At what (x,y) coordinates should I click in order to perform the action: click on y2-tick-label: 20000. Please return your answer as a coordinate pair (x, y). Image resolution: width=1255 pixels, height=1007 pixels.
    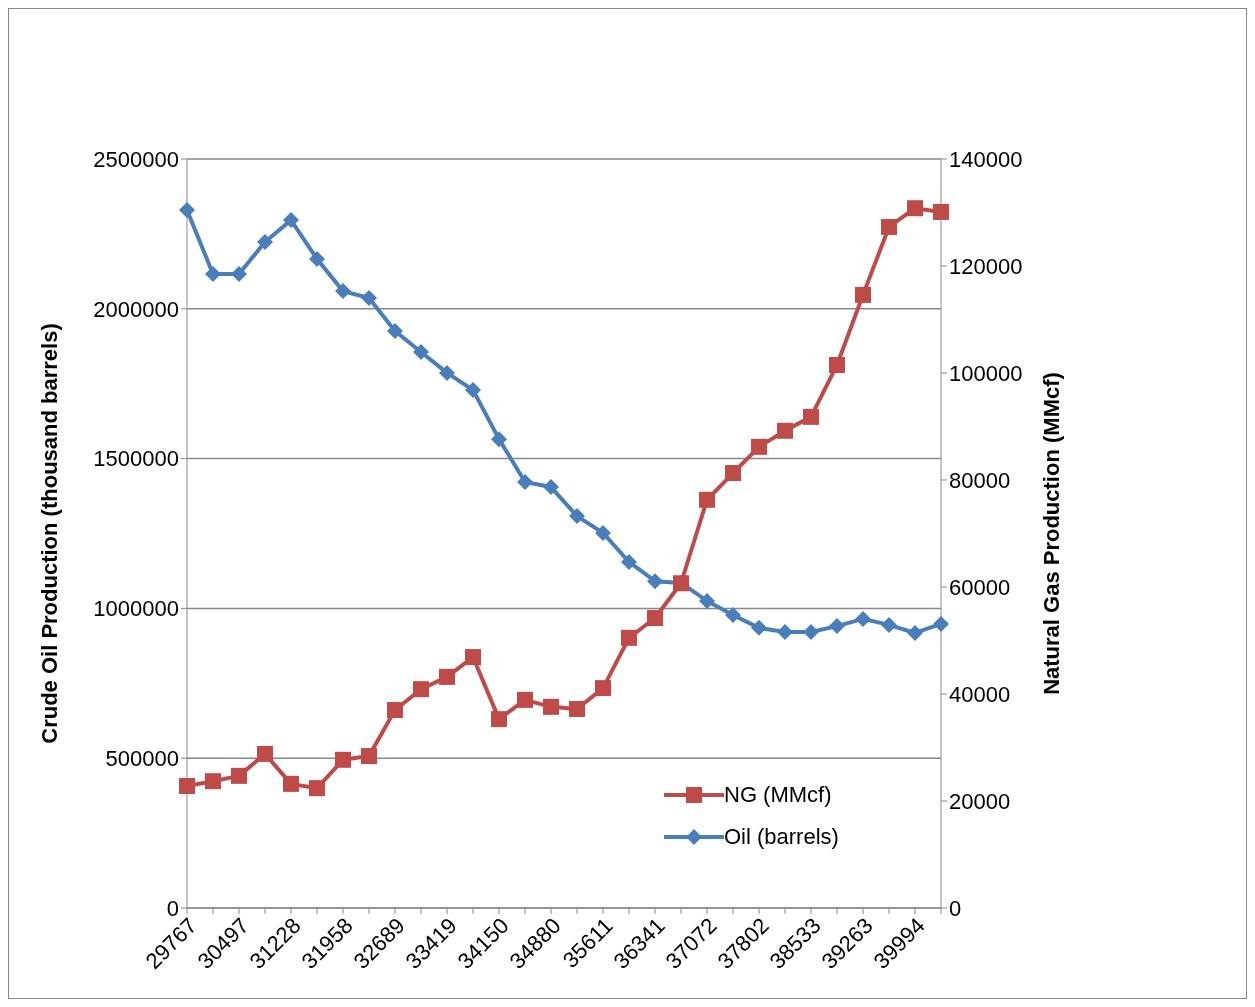
    Looking at the image, I should click on (980, 801).